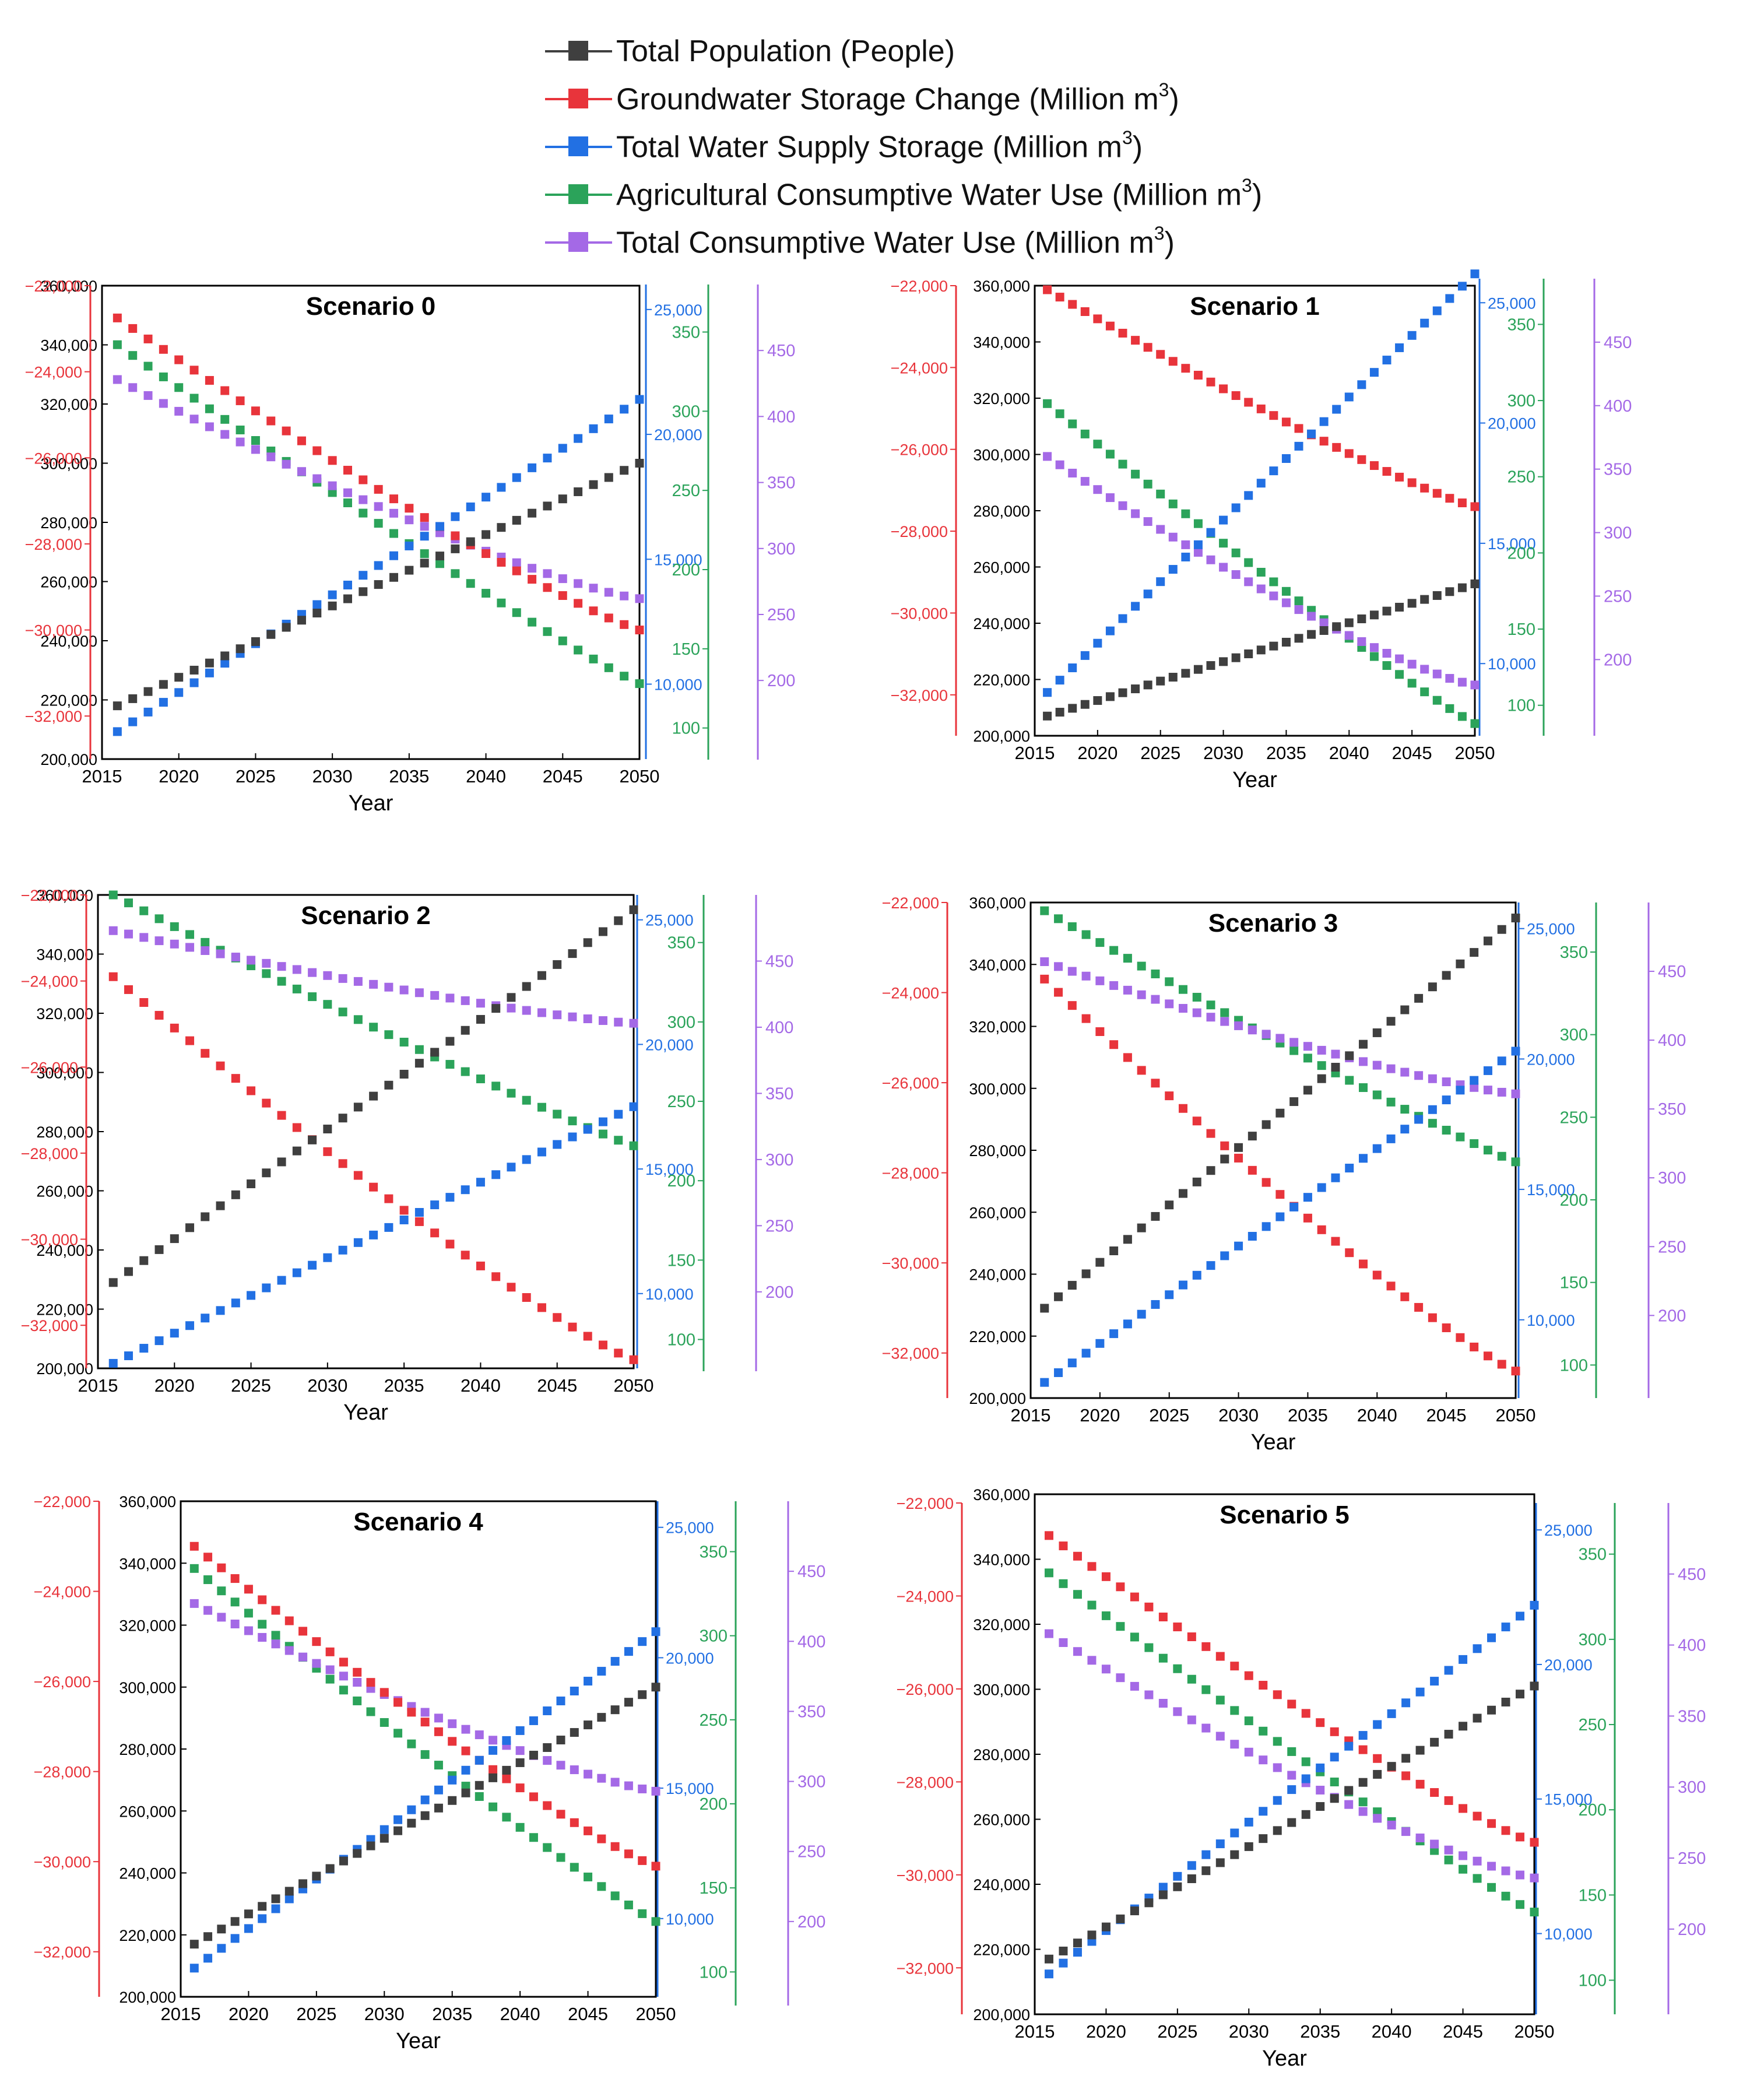 The width and height of the screenshot is (1743, 2100). Describe the element at coordinates (1285, 1515) in the screenshot. I see `chart-title: Scenario 5` at that location.